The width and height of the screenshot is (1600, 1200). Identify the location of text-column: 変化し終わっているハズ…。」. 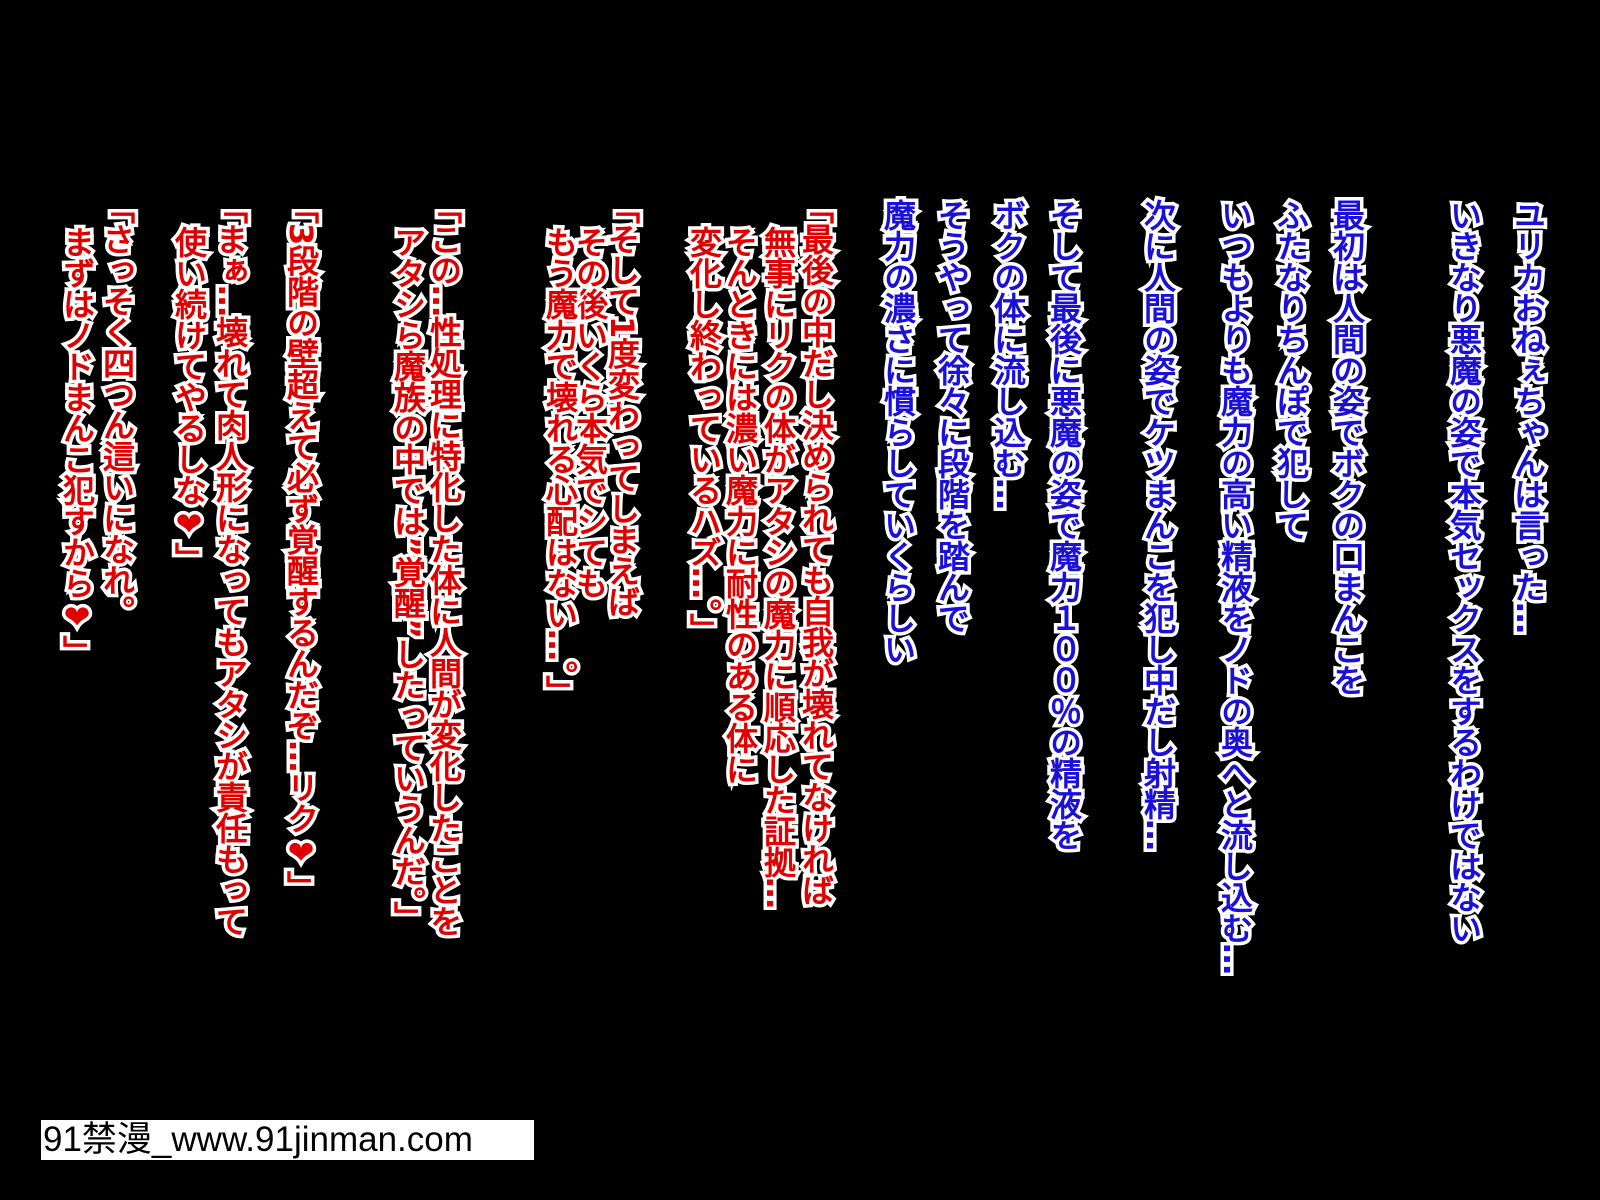
(704, 435).